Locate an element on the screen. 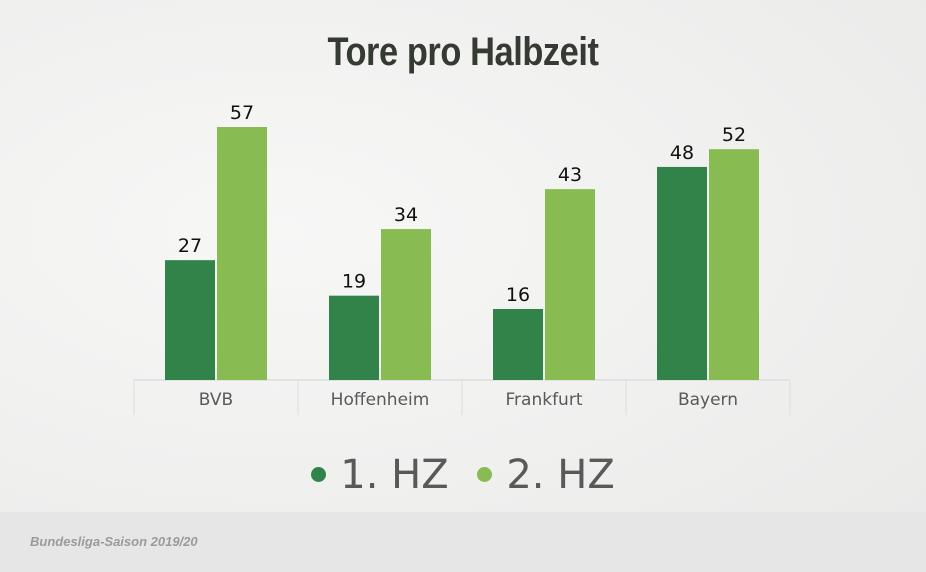  legend-label-first-half: 1. HZ is located at coordinates (394, 474).